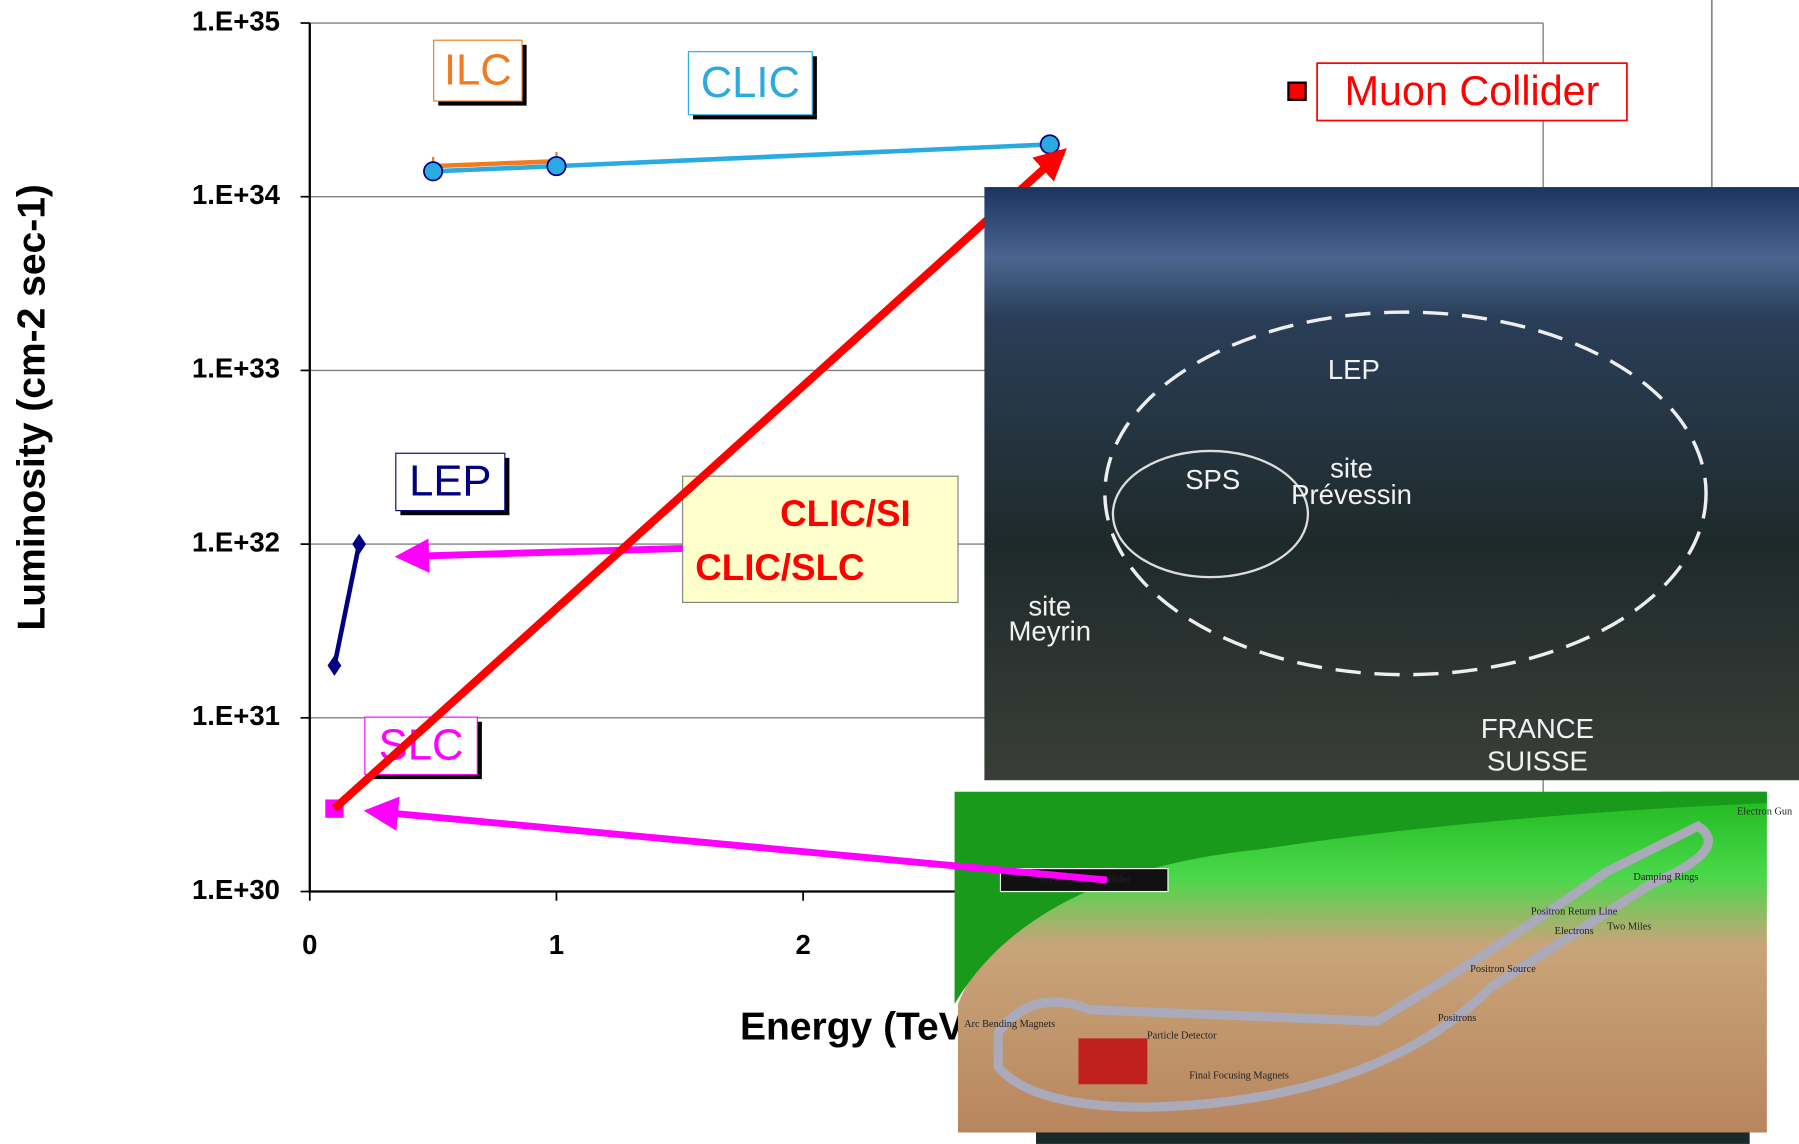 The width and height of the screenshot is (1799, 1144). Describe the element at coordinates (236, 194) in the screenshot. I see `y-tick-label: 1.E+34` at that location.